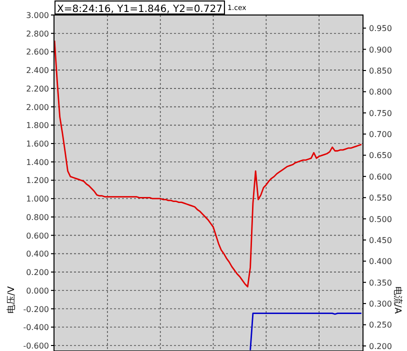 Image resolution: width=407 pixels, height=351 pixels. What do you see at coordinates (380, 29) in the screenshot?
I see `y2-tick-label: 0.950` at bounding box center [380, 29].